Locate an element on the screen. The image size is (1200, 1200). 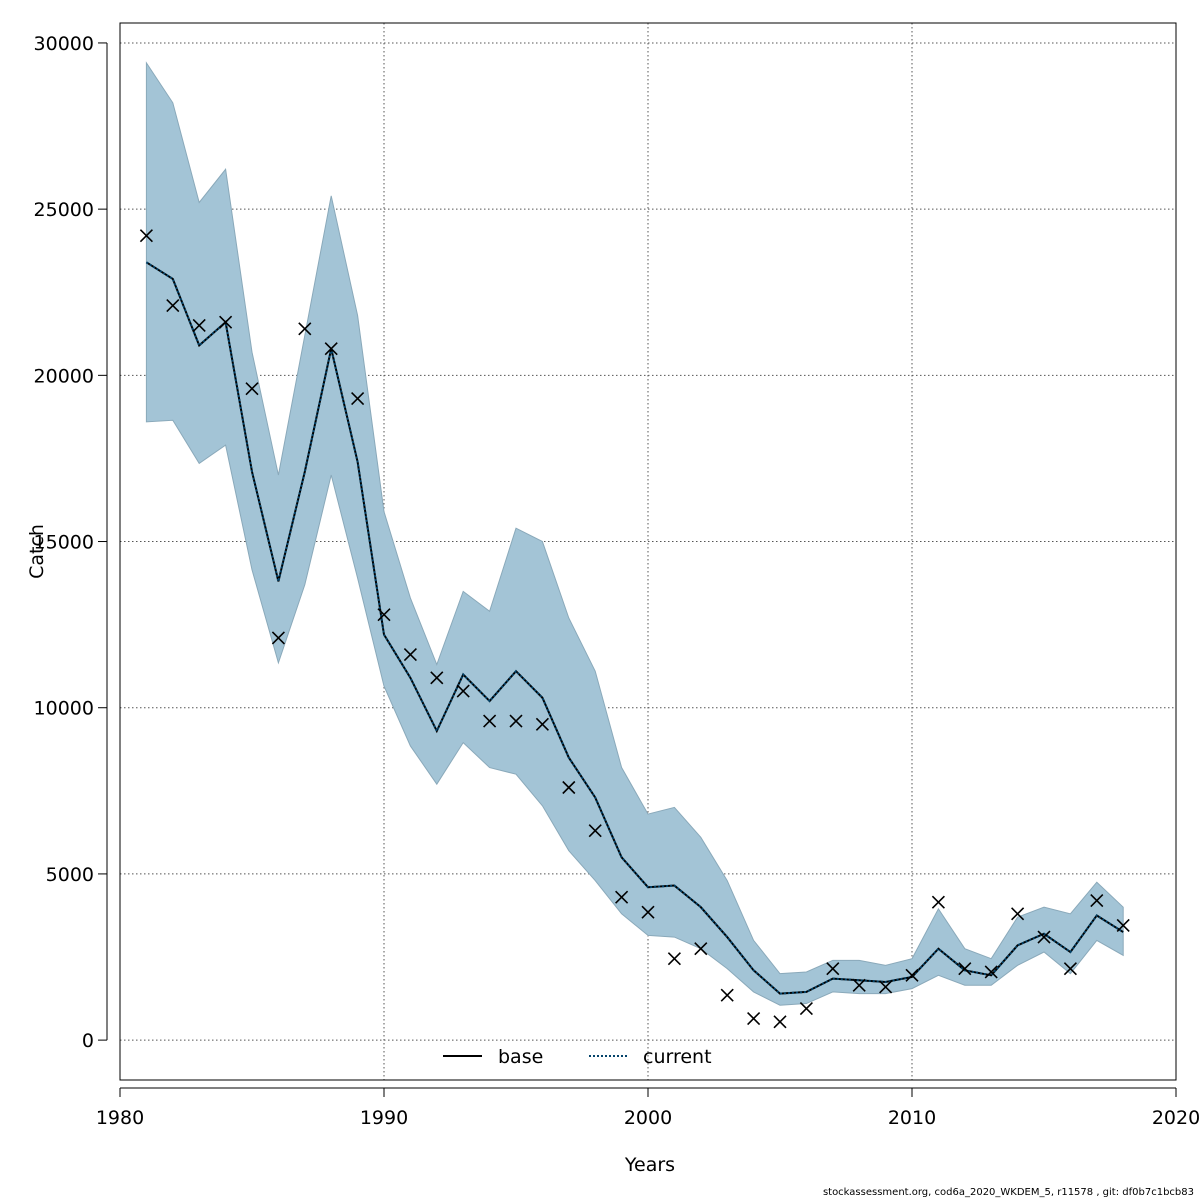
legend-label-current: current is located at coordinates (677, 1057).